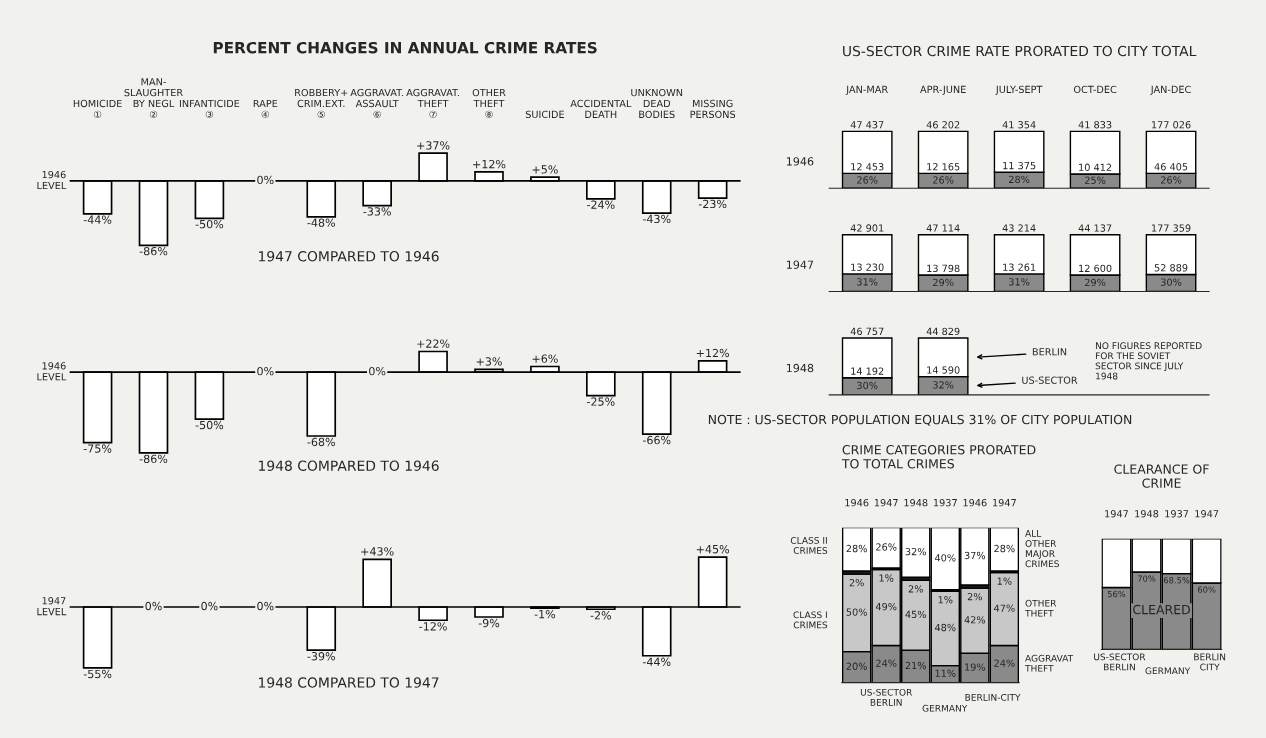 This screenshot has width=1266, height=738. What do you see at coordinates (712, 204) in the screenshot?
I see `data-label: -23%` at bounding box center [712, 204].